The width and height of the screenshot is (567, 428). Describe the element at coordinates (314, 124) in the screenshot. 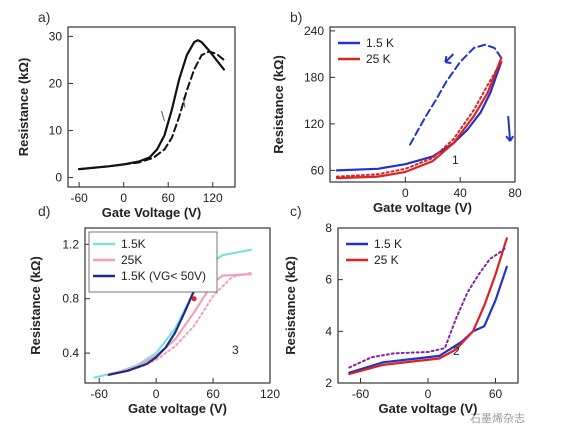

I see `panel-b-ytick-label: 120` at that location.